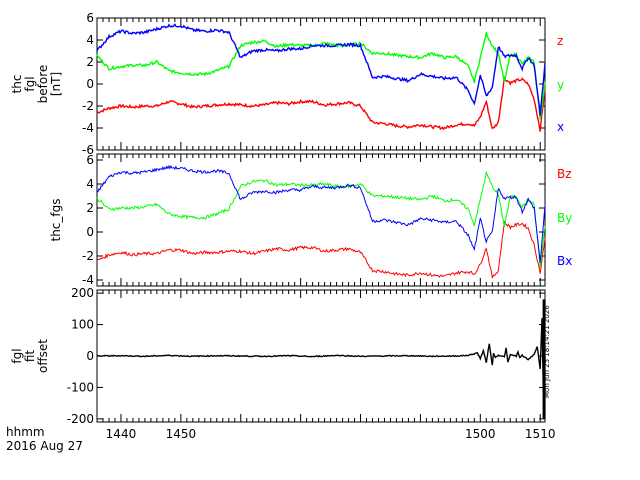 This screenshot has width=640, height=480. Describe the element at coordinates (564, 261) in the screenshot. I see `legend-entry-bx: Bx` at that location.